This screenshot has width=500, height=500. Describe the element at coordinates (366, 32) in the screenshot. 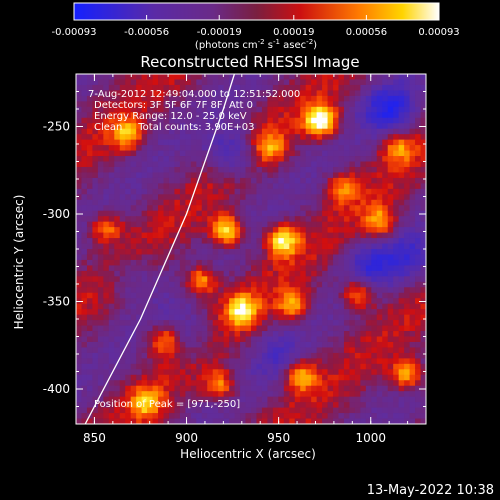

I see `colorbar-tick-label: 0.00056` at that location.